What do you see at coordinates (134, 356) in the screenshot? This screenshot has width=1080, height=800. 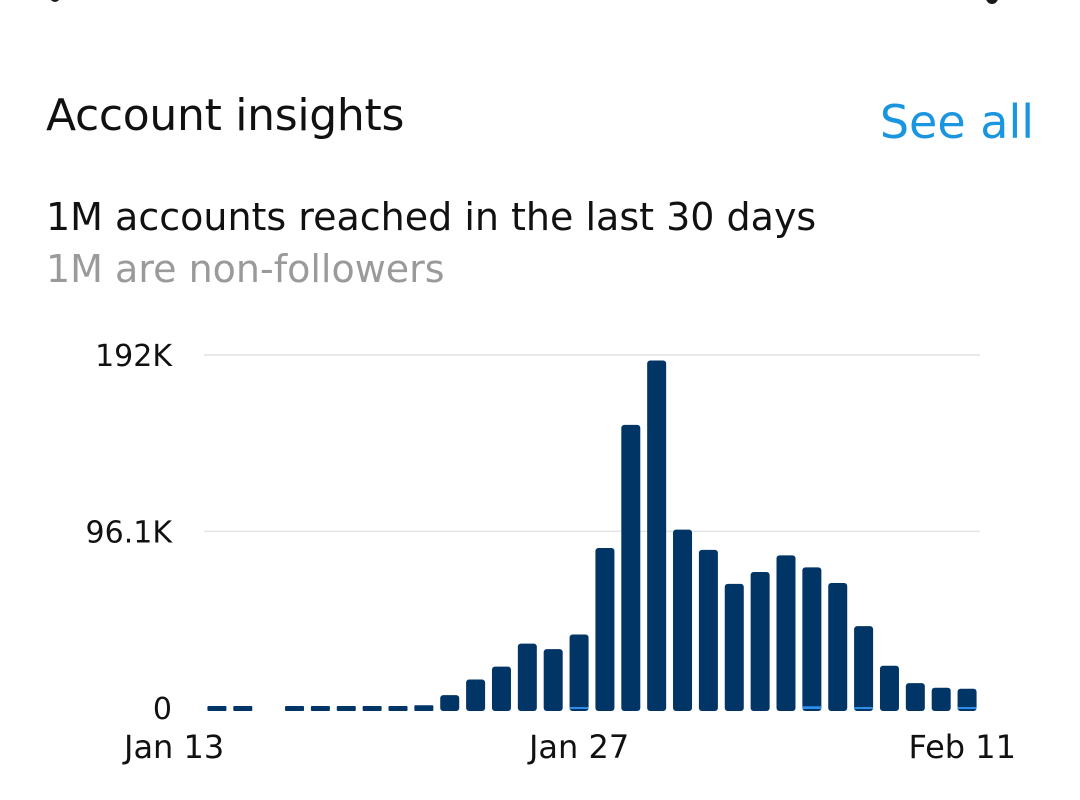 I see `y-tick-label: 192K` at bounding box center [134, 356].